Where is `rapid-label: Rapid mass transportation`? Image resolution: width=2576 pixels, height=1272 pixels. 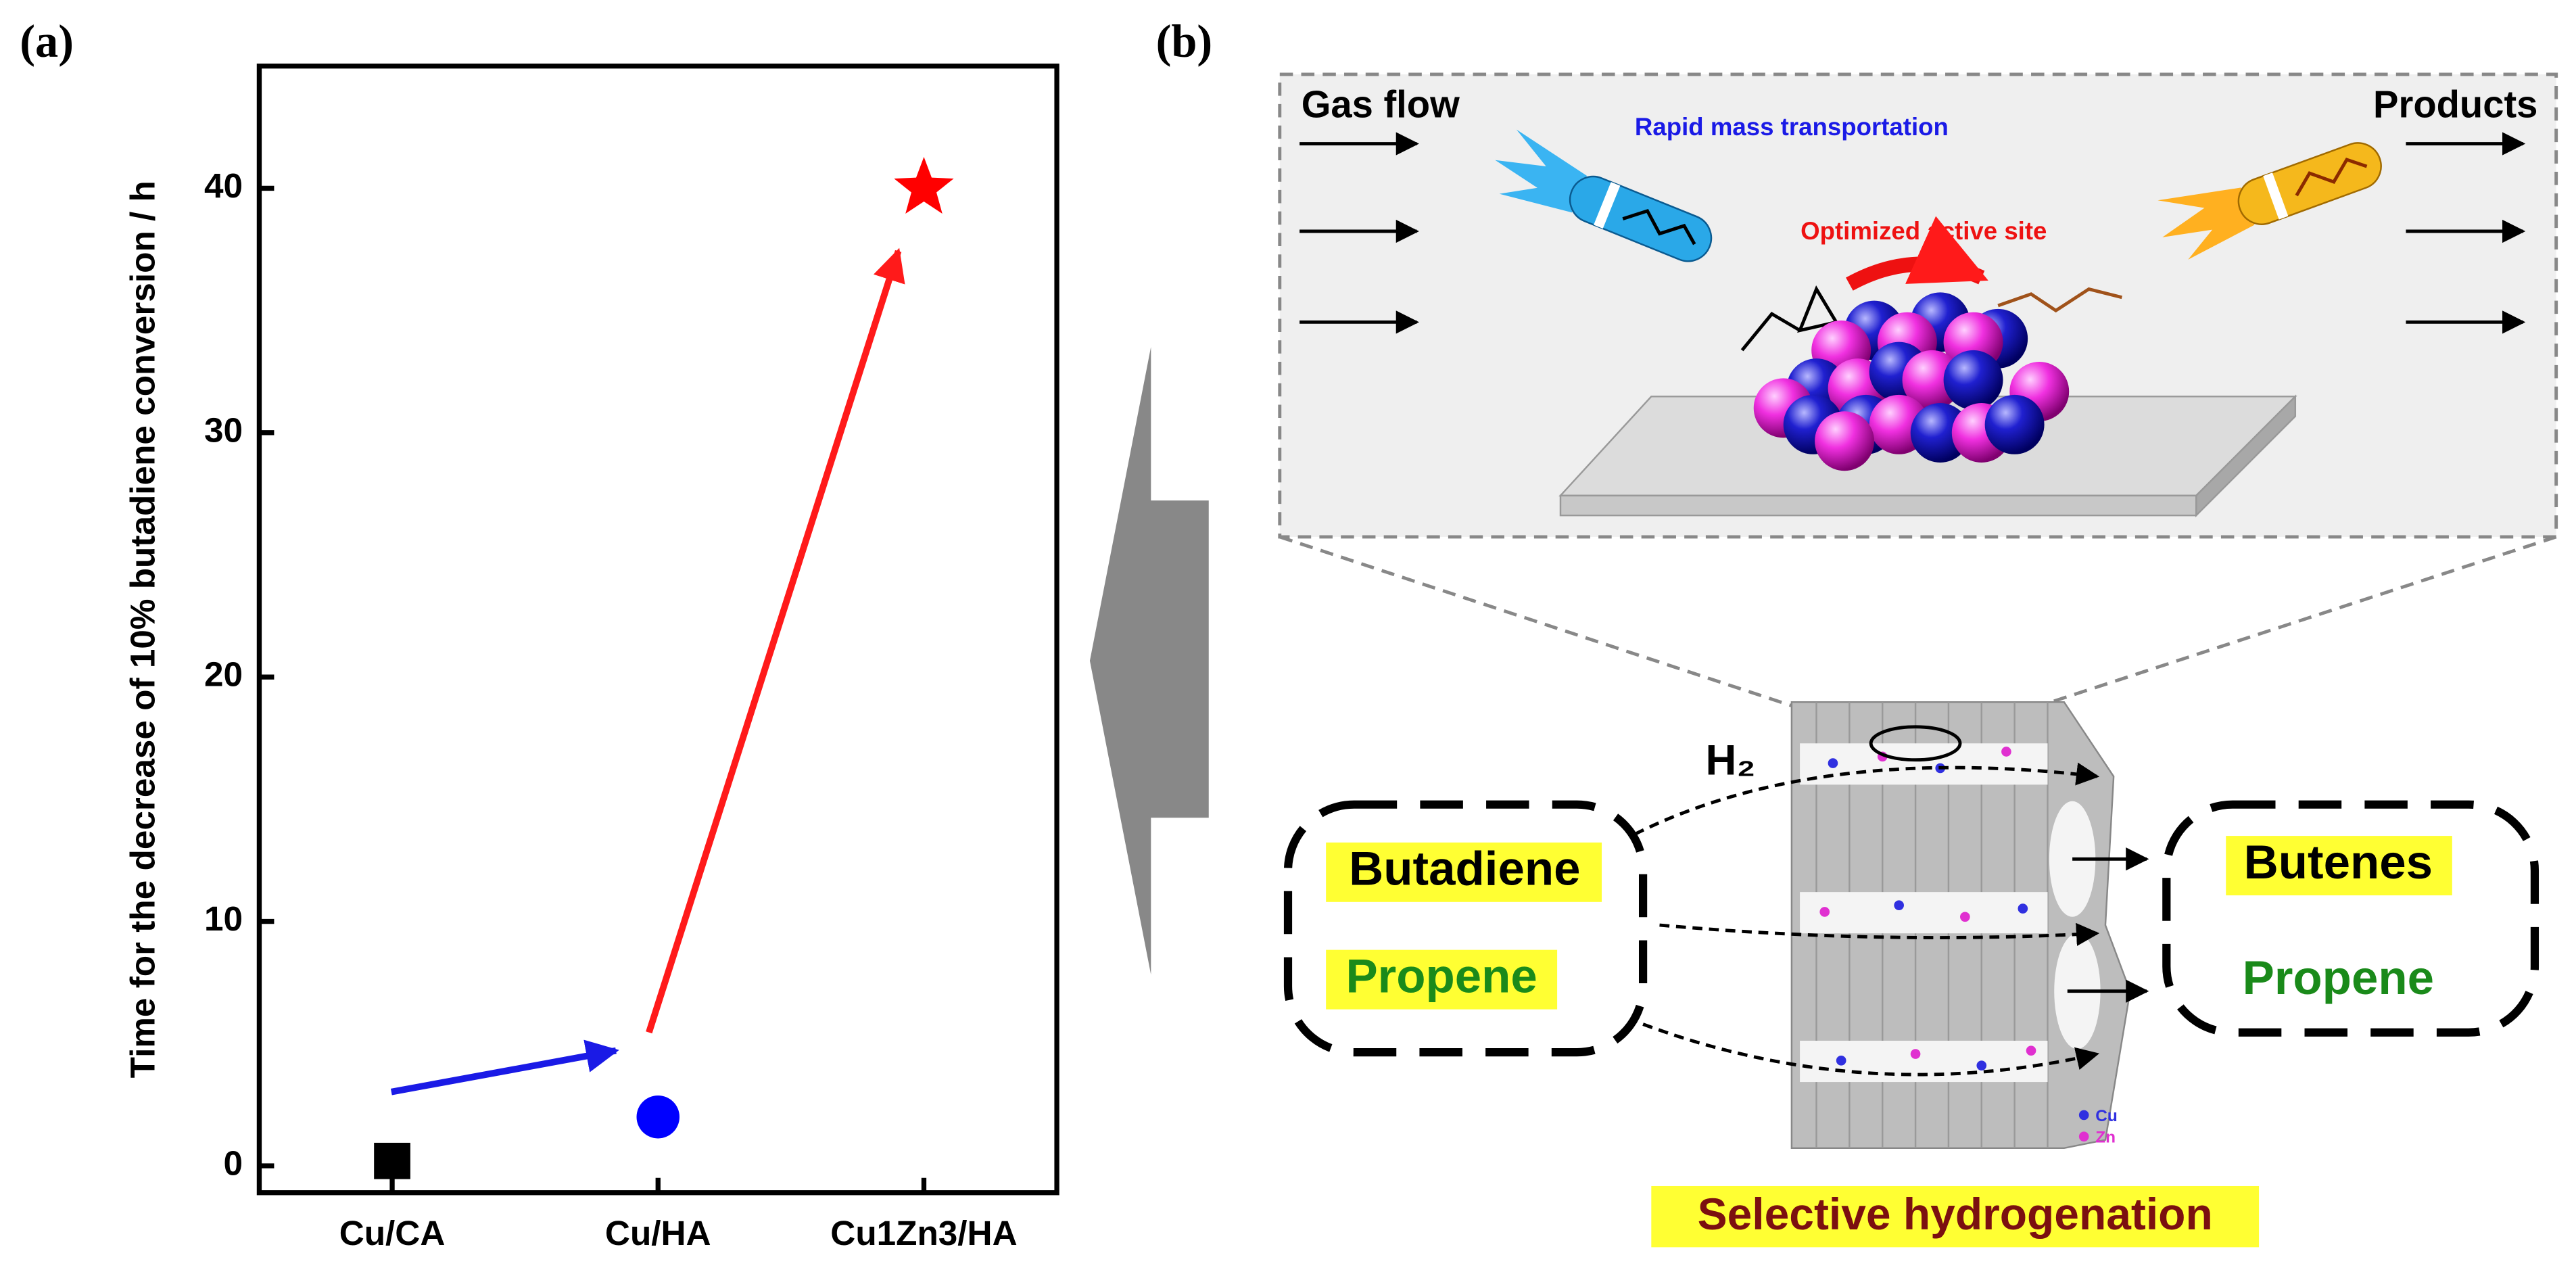
rapid-label: Rapid mass transportation is located at coordinates (1792, 127).